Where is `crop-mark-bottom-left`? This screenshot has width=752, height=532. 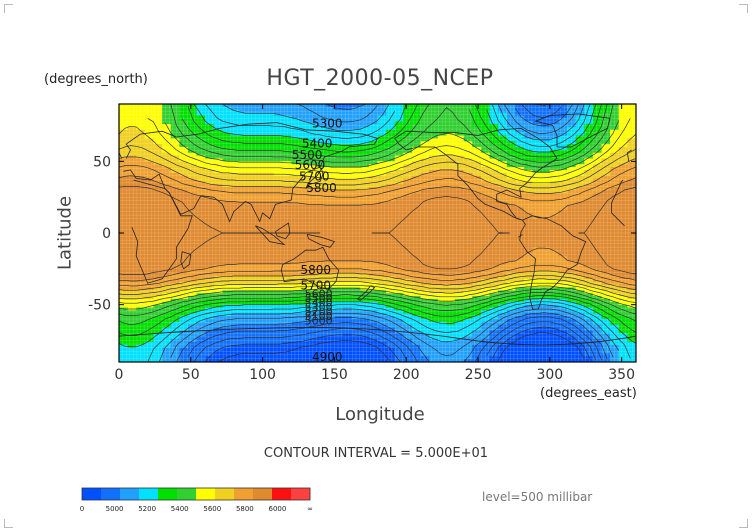
crop-mark-bottom-left is located at coordinates (8, 523).